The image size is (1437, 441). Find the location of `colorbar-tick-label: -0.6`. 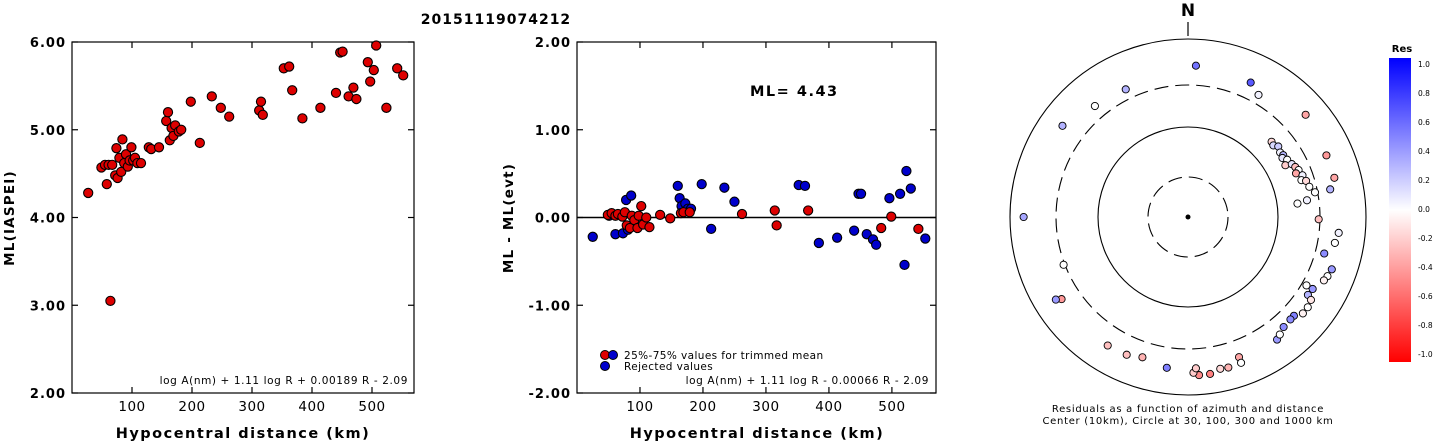

colorbar-tick-label: -0.6 is located at coordinates (1425, 296).